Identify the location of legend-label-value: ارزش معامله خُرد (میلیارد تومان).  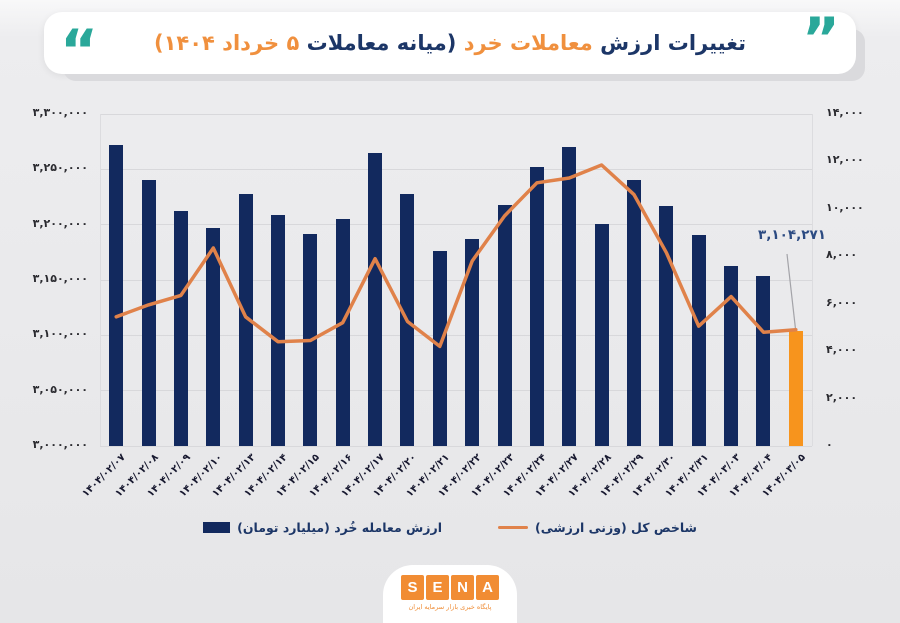
(339, 527).